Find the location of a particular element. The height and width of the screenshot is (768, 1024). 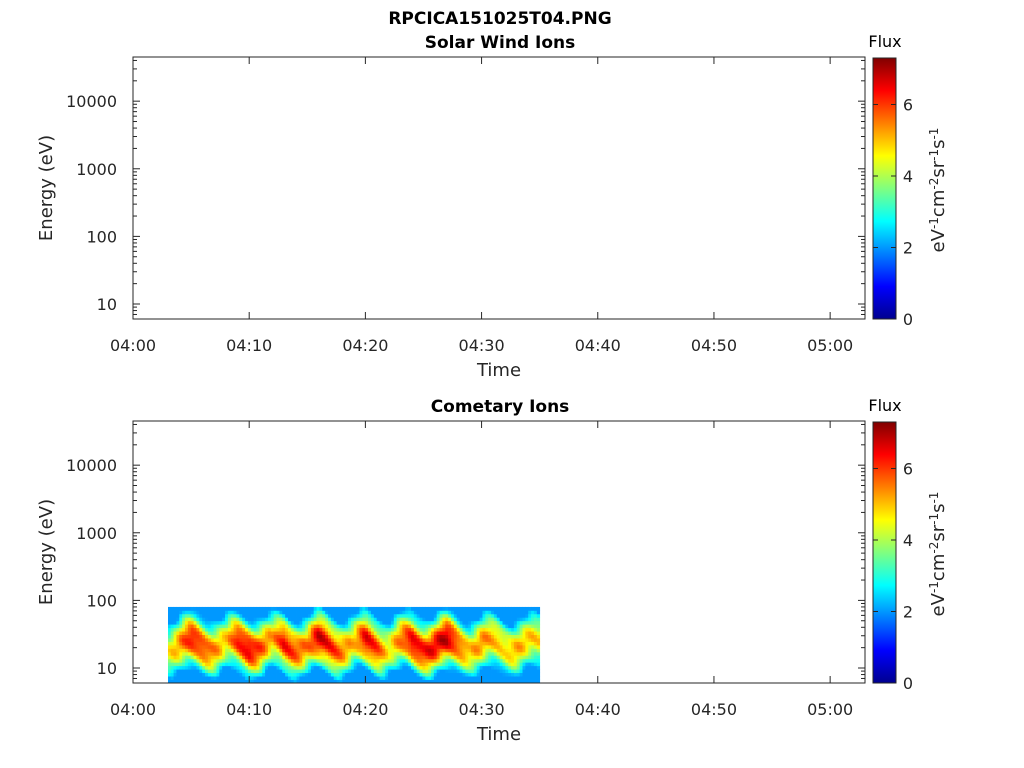

y-axis-label: Energy (eV) is located at coordinates (46, 552).